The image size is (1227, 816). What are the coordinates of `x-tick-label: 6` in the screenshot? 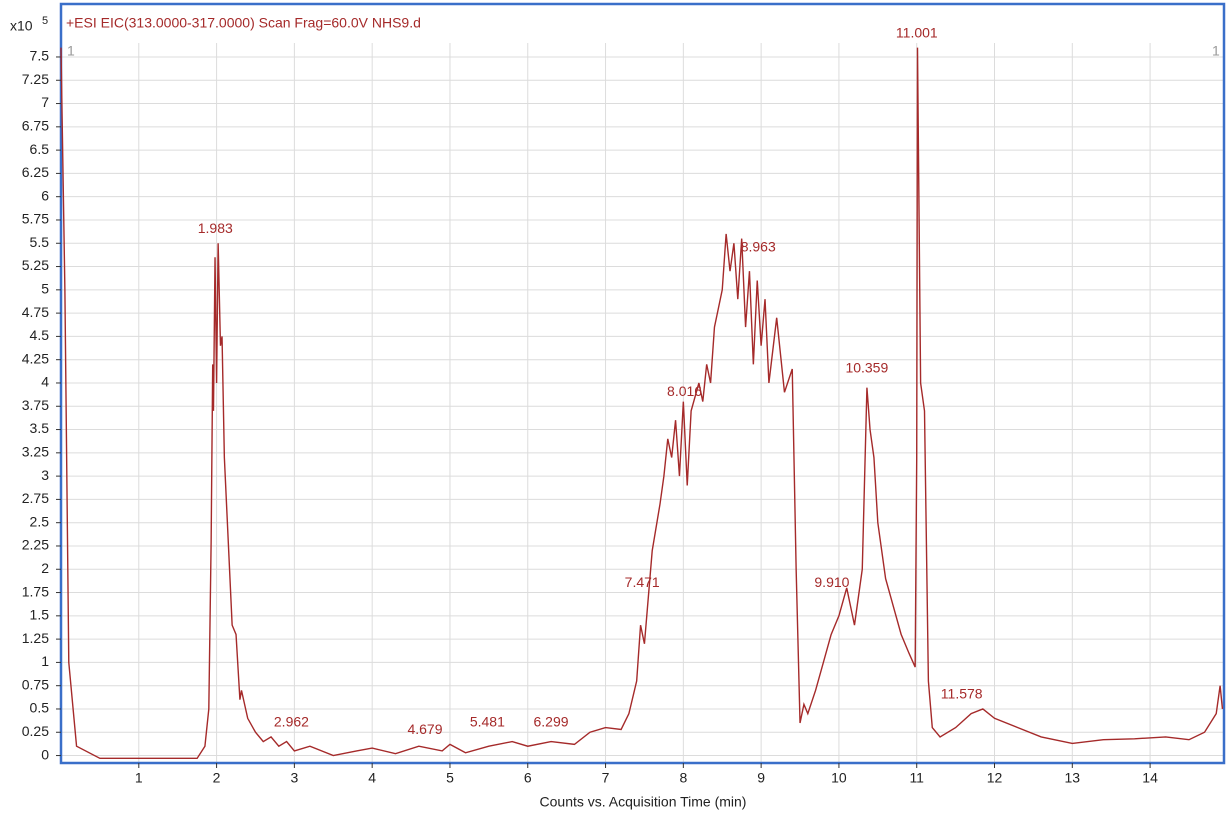 It's located at (528, 778).